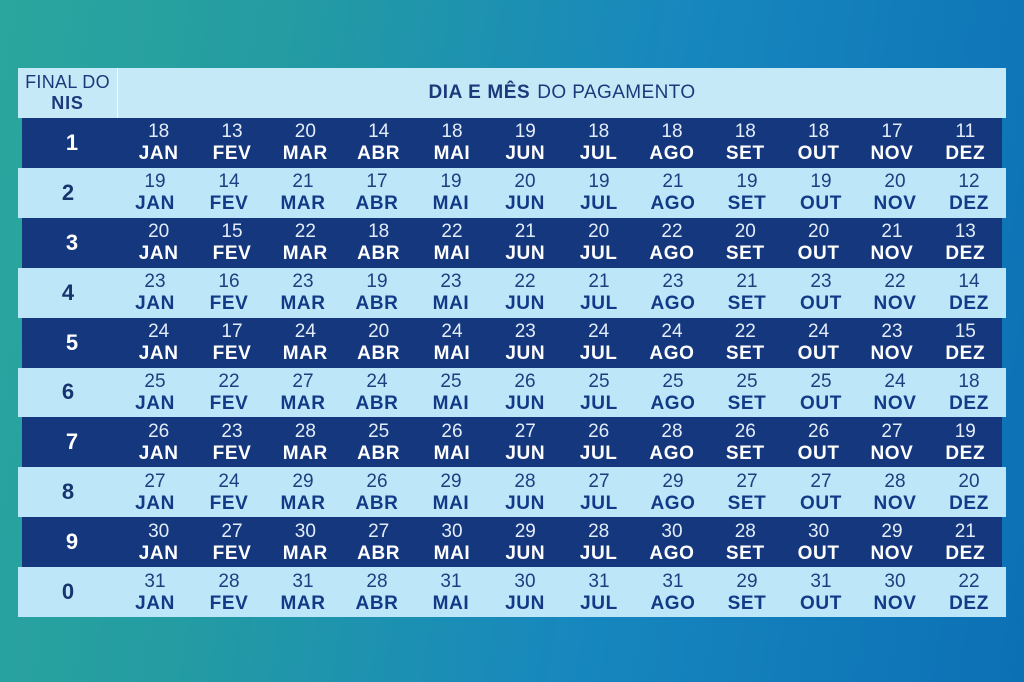 The width and height of the screenshot is (1024, 682). What do you see at coordinates (303, 481) in the screenshot?
I see `payment-day: 29` at bounding box center [303, 481].